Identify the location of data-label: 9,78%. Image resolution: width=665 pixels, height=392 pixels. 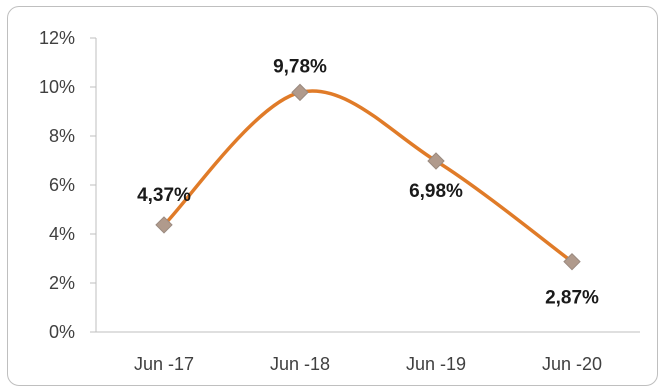
(300, 66).